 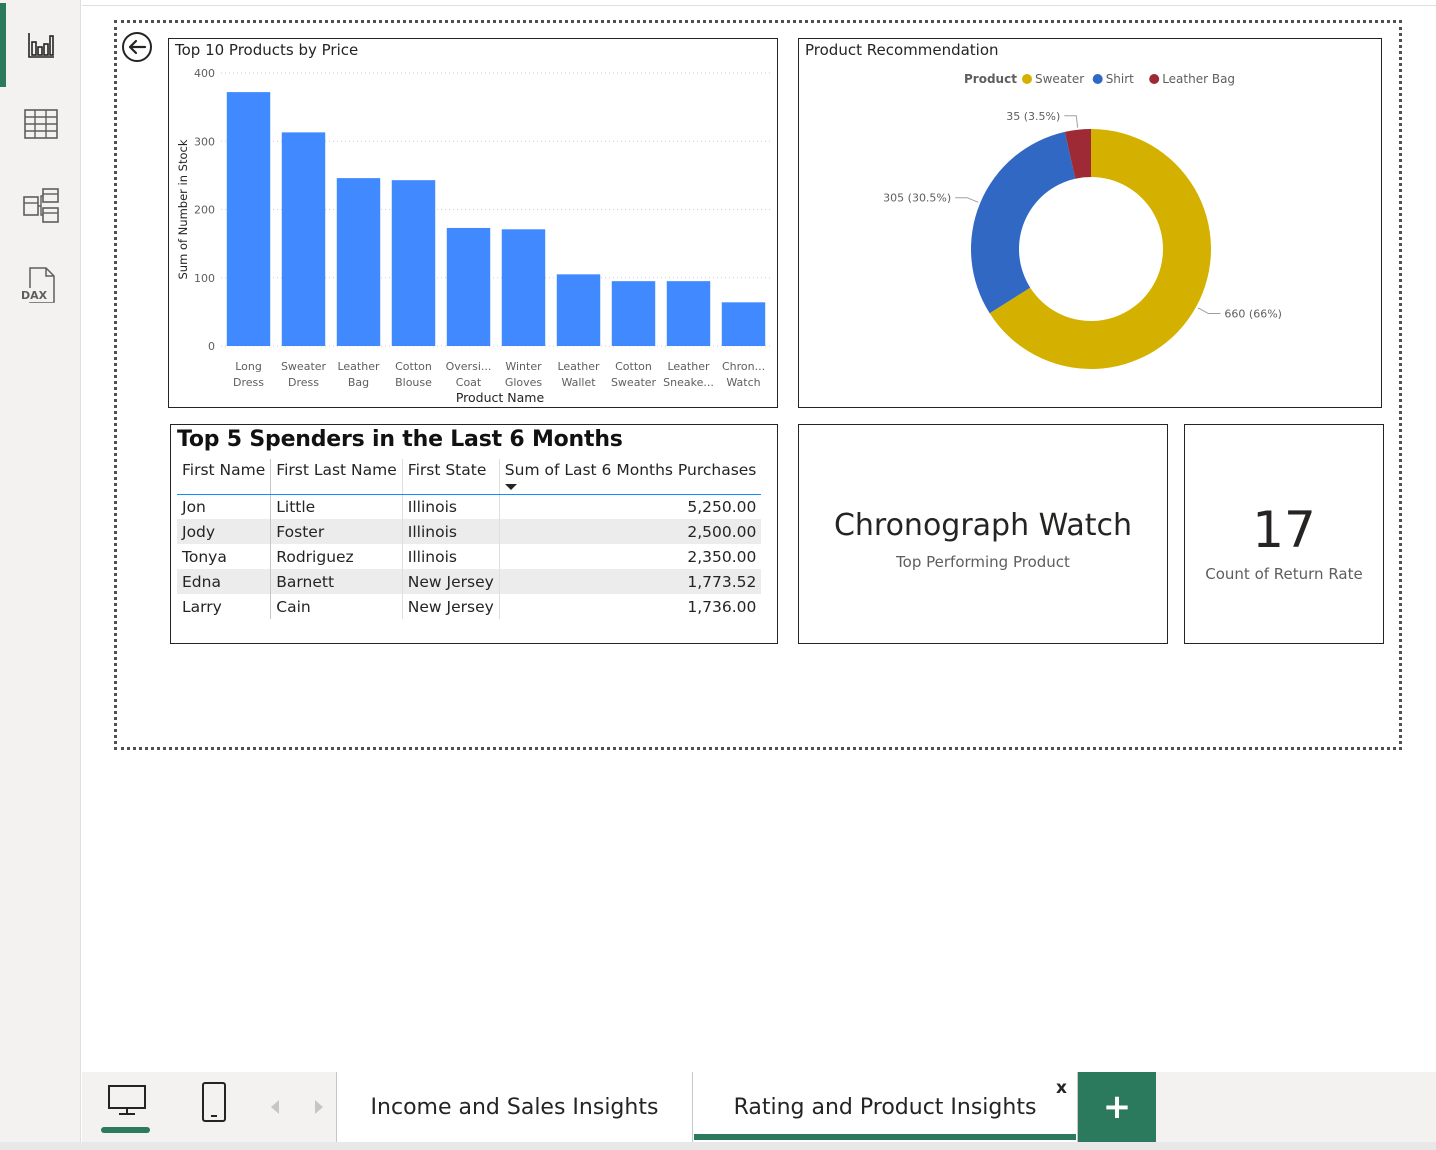 What do you see at coordinates (3, 45) in the screenshot?
I see `active-view-indicator` at bounding box center [3, 45].